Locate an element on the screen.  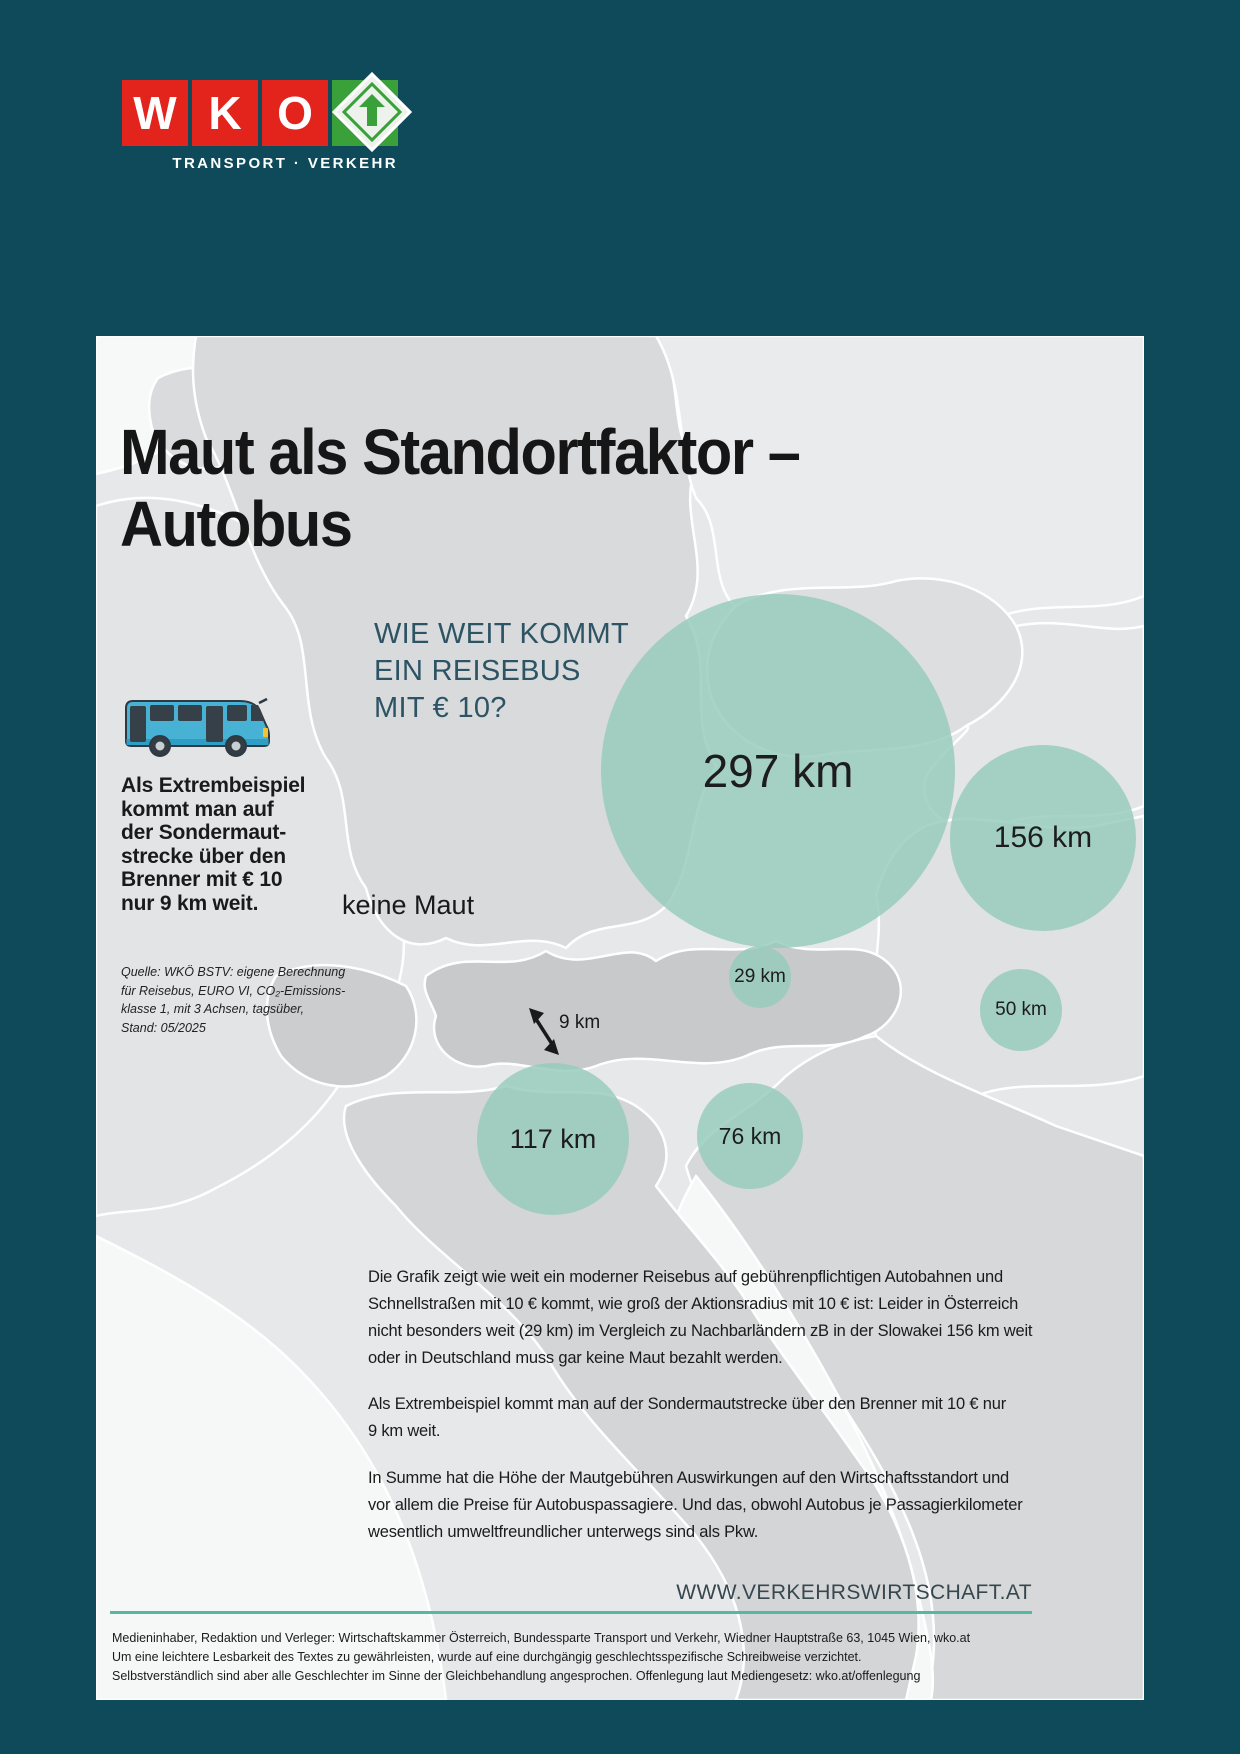
website-url: WWW.VERKEHRSWIRTSCHAFT.AT is located at coordinates (854, 1592).